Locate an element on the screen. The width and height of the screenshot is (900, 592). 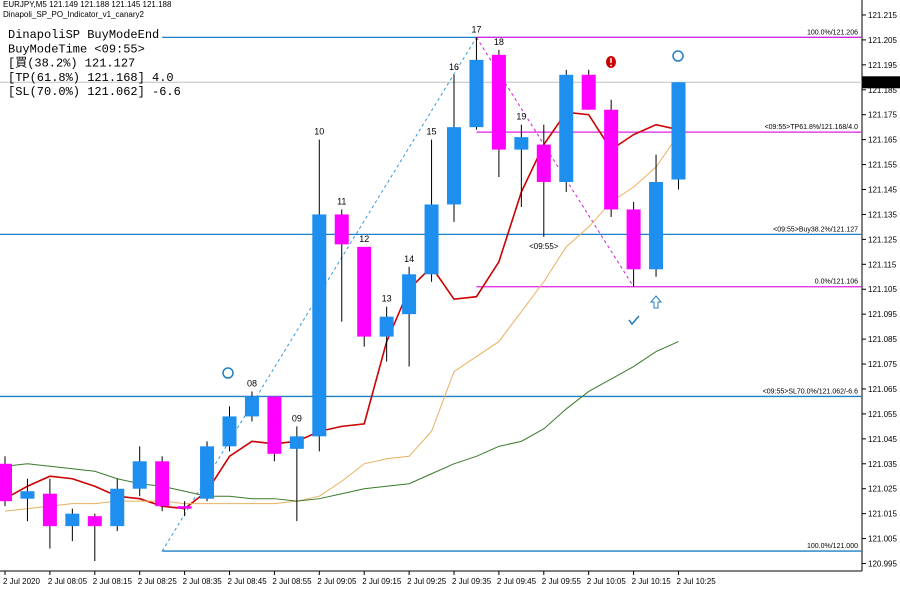
y-tick-label: 121.185 is located at coordinates (882, 90).